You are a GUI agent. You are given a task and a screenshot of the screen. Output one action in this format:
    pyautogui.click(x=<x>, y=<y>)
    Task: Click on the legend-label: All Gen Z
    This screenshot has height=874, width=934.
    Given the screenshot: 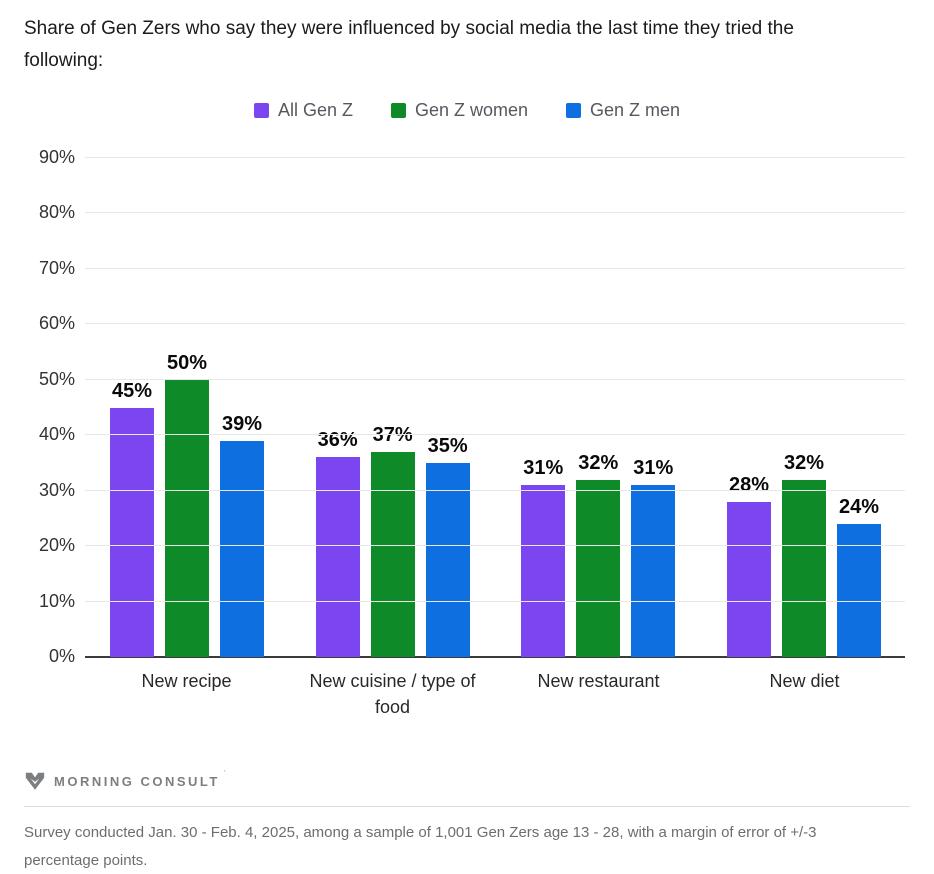 What is the action you would take?
    pyautogui.click(x=315, y=109)
    